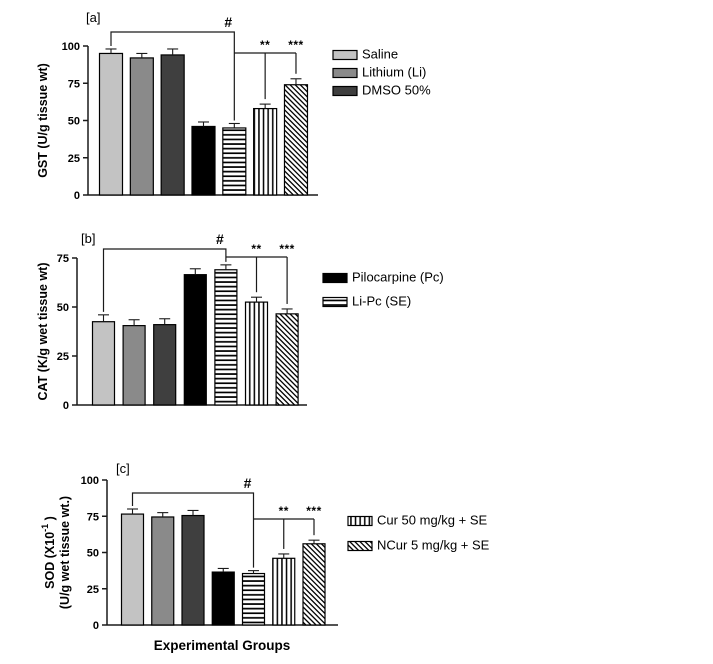  What do you see at coordinates (43, 120) in the screenshot?
I see `y-axis-title: GST (U/g tissue wt)` at bounding box center [43, 120].